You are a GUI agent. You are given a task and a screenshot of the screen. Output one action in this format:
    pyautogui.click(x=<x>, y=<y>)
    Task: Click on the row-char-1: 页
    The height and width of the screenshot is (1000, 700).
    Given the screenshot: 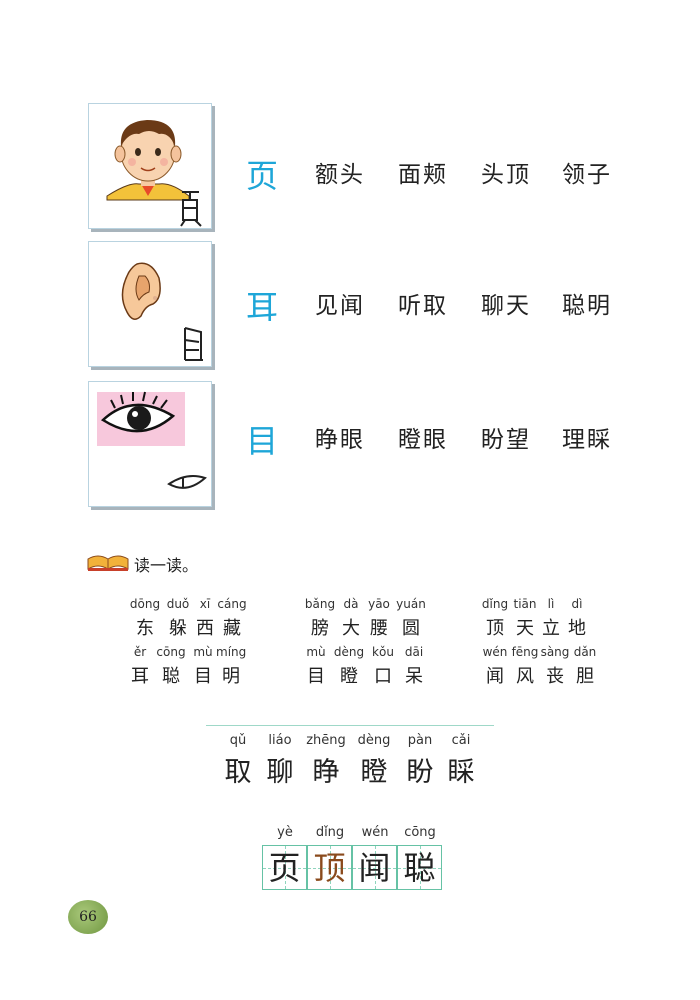 What is the action you would take?
    pyautogui.click(x=262, y=176)
    